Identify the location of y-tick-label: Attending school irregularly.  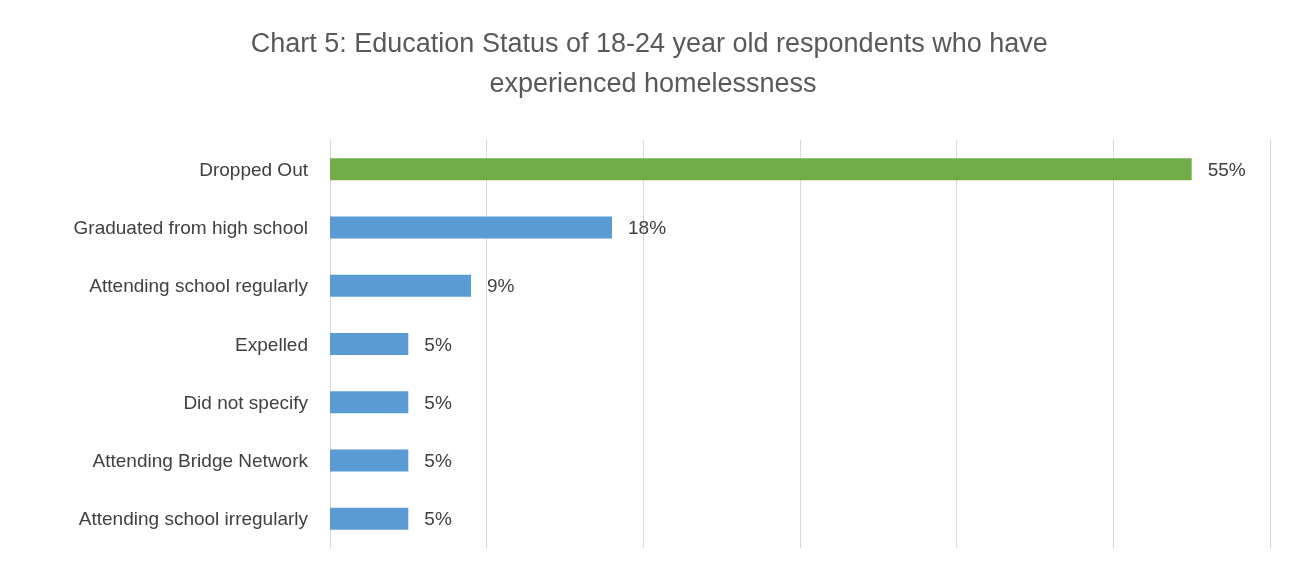
(193, 519).